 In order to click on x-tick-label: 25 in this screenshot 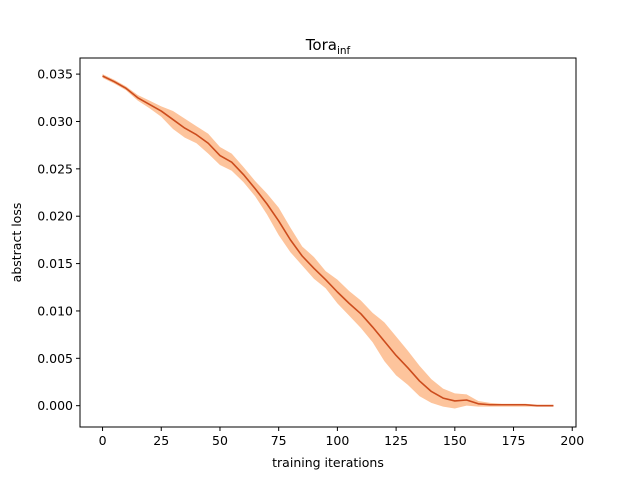, I will do `click(161, 440)`.